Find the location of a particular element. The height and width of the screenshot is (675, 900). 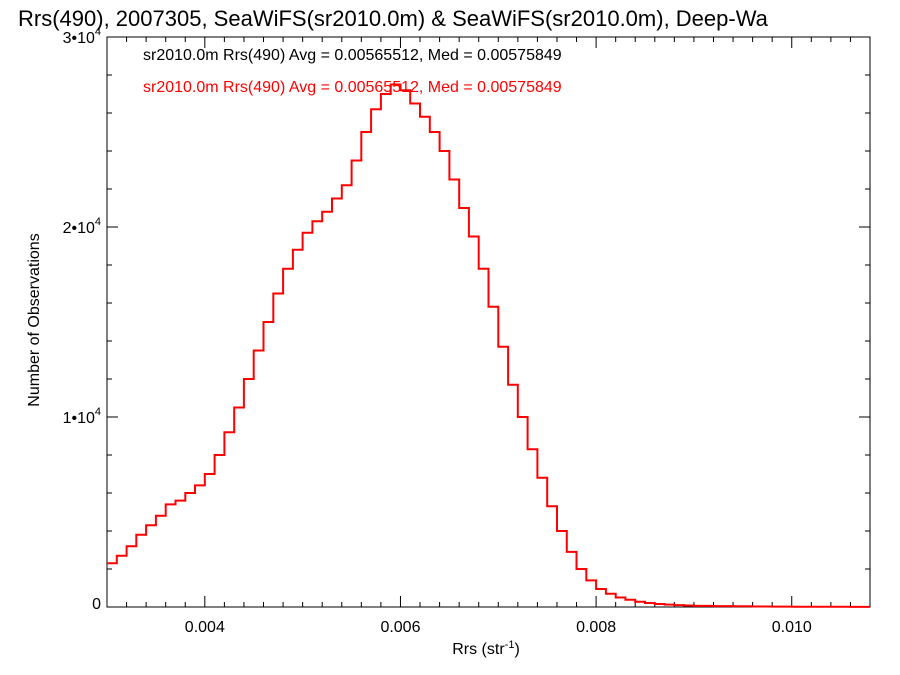

x-axis-label: Rrs (str-1) is located at coordinates (486, 648).